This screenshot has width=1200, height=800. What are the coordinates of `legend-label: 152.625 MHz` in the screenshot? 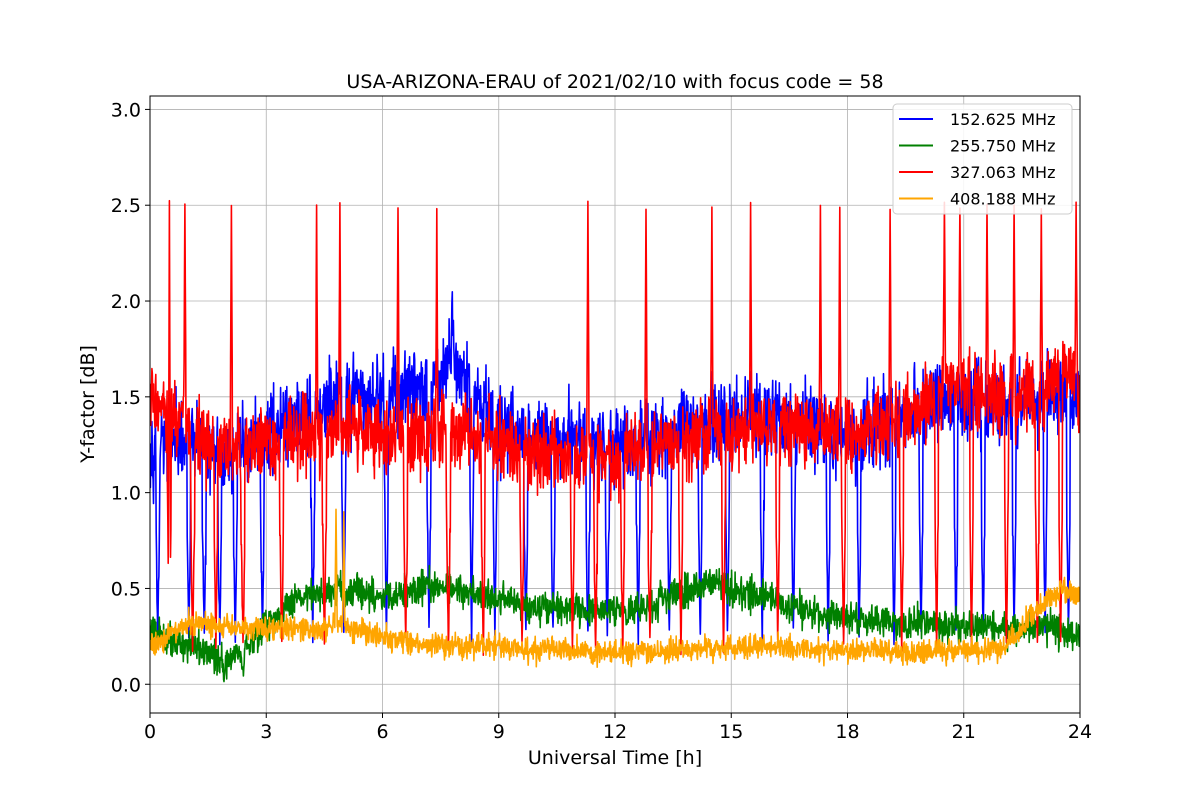 It's located at (1002, 119).